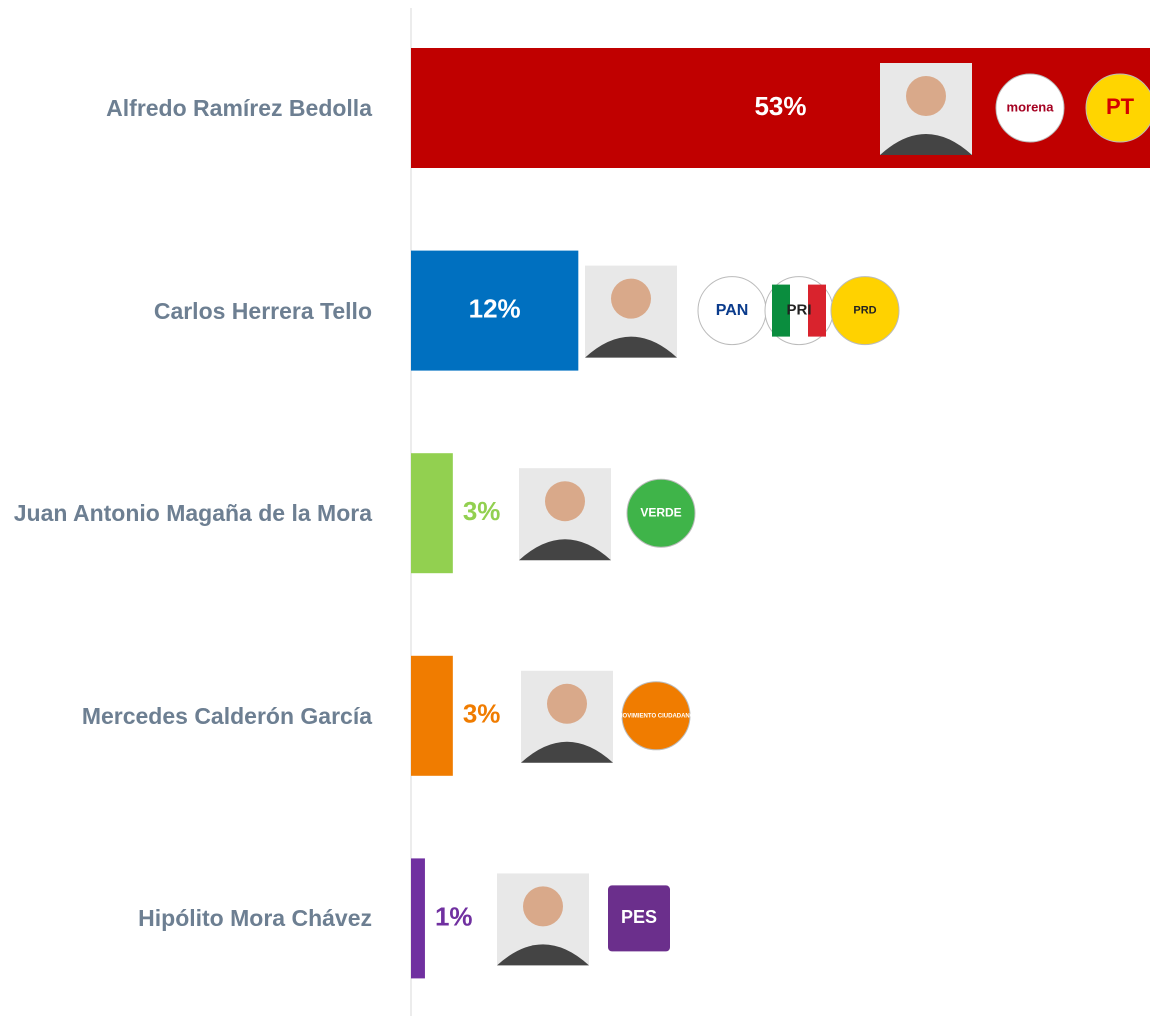 This screenshot has width=1150, height=1016. What do you see at coordinates (781, 310) in the screenshot?
I see `logo-green` at bounding box center [781, 310].